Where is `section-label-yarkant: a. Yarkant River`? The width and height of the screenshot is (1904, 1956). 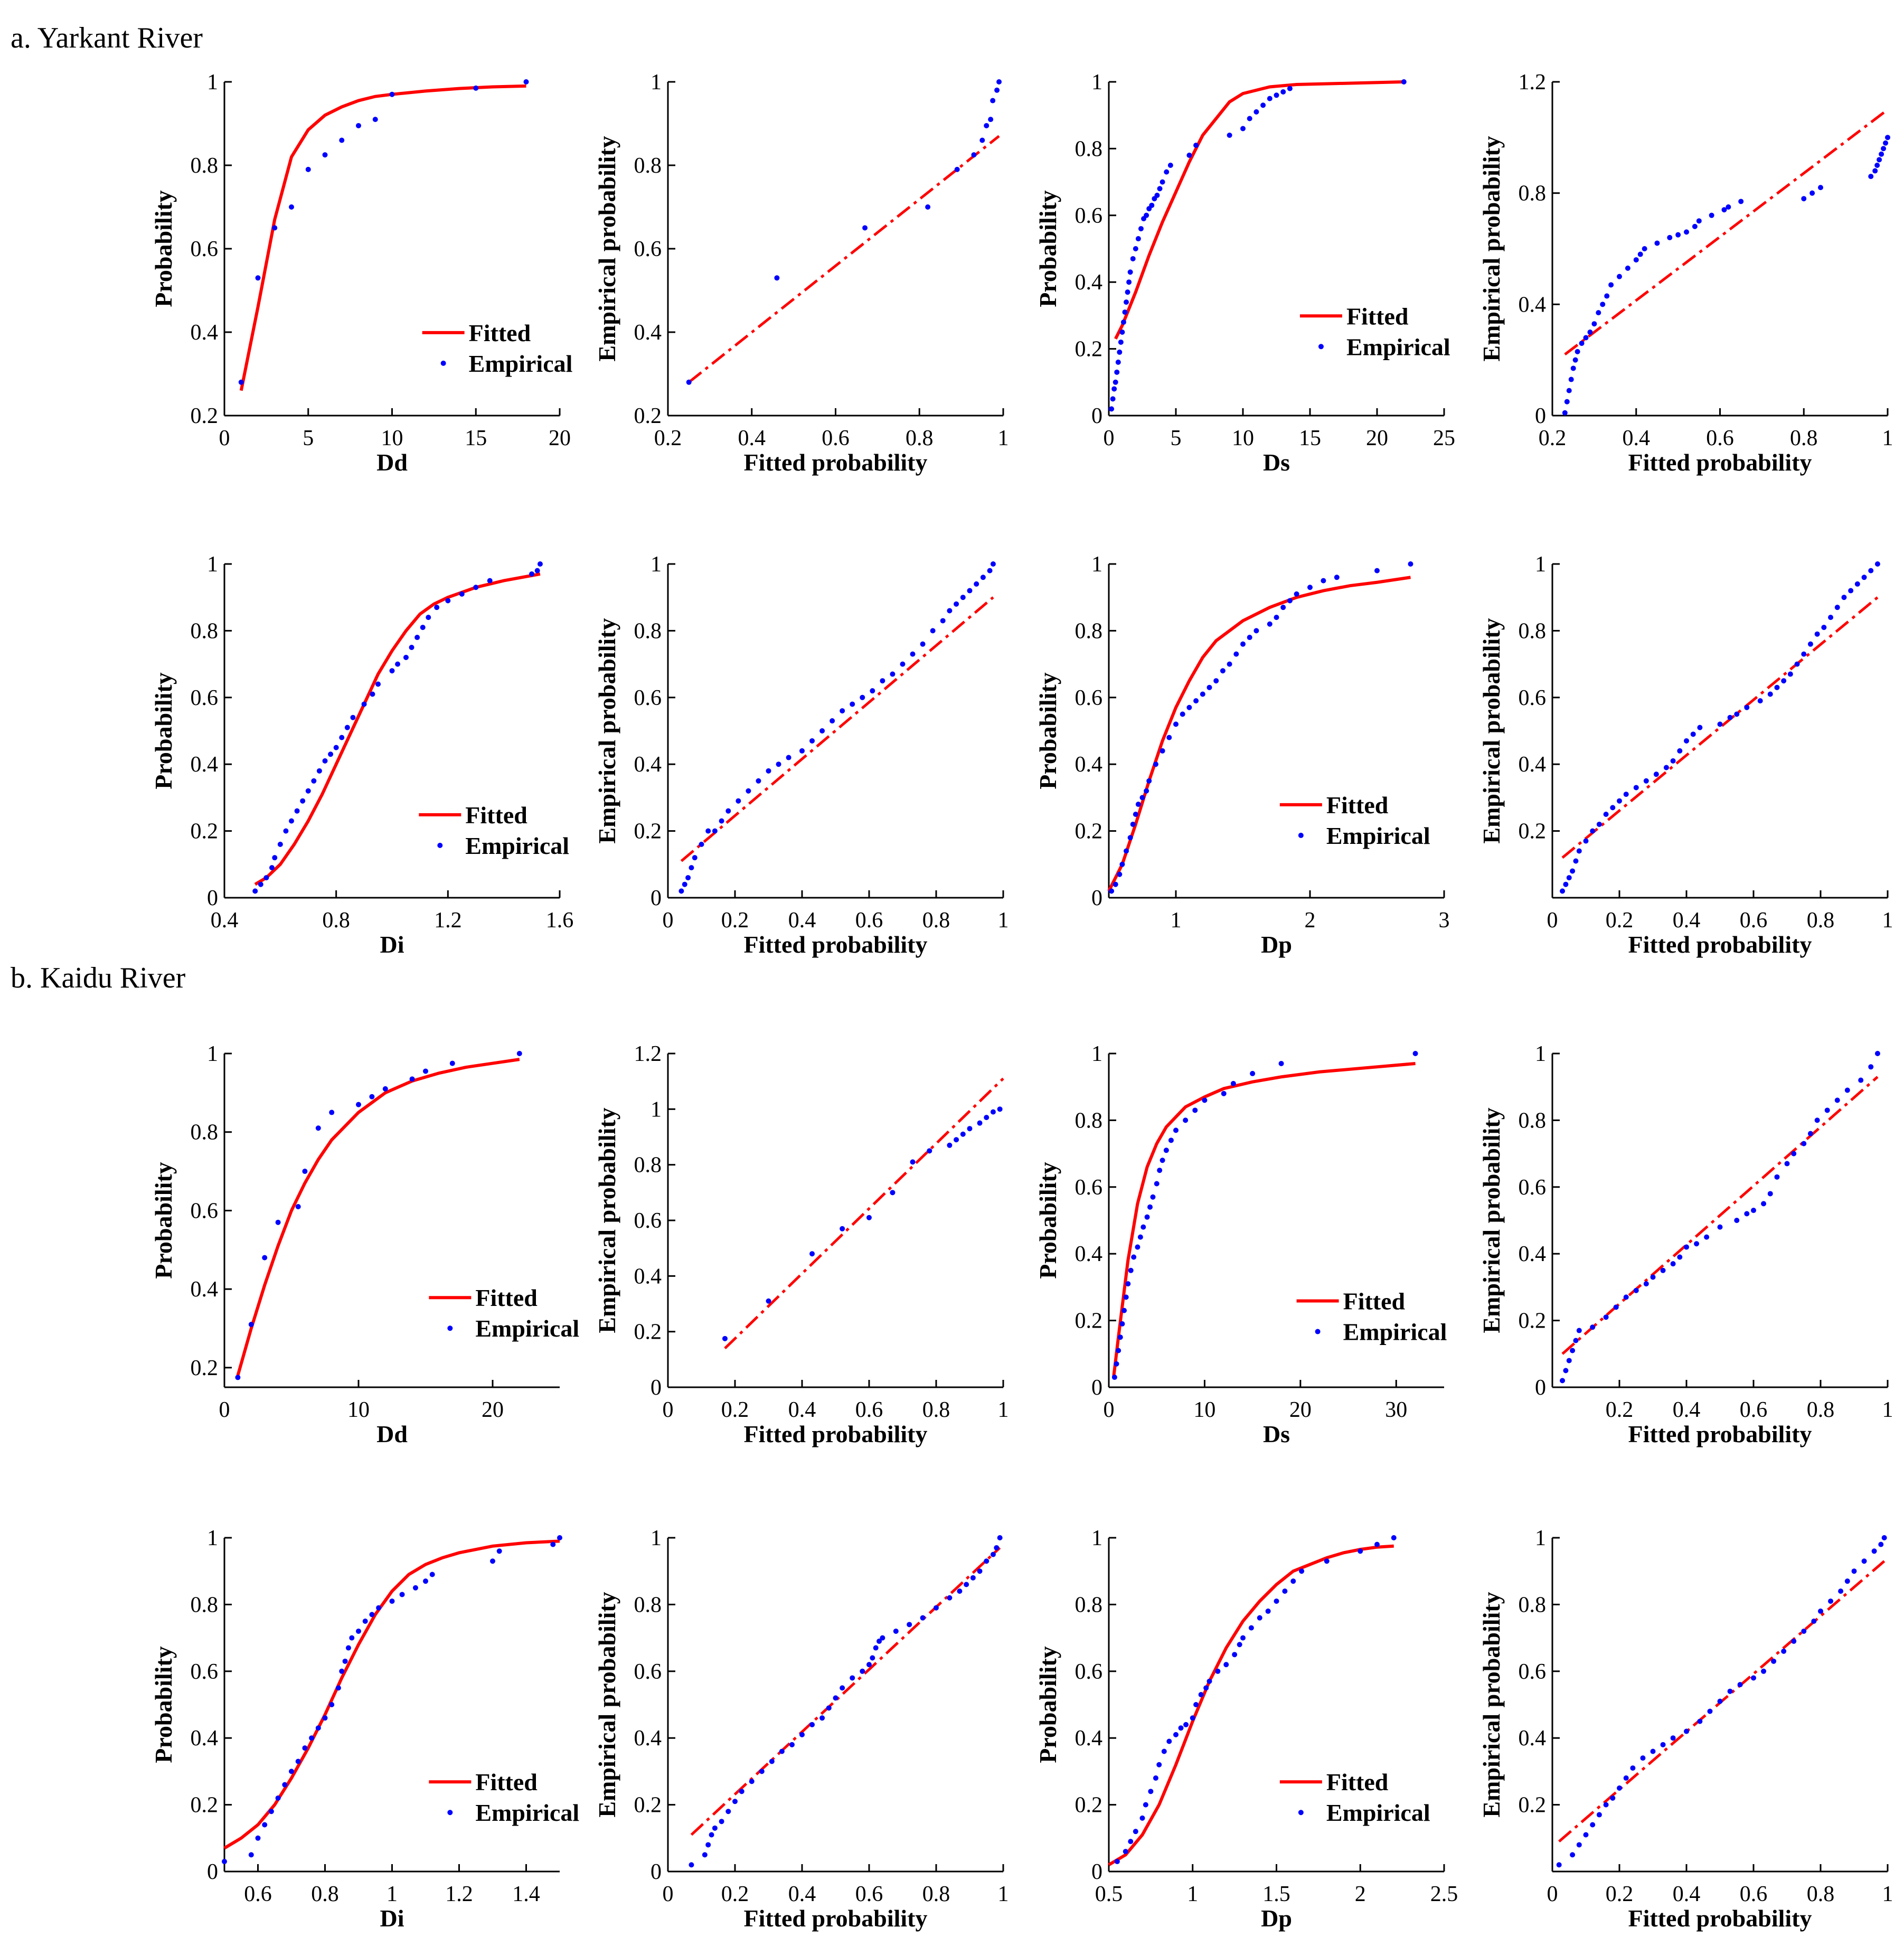
section-label-yarkant: a. Yarkant River is located at coordinates (107, 38).